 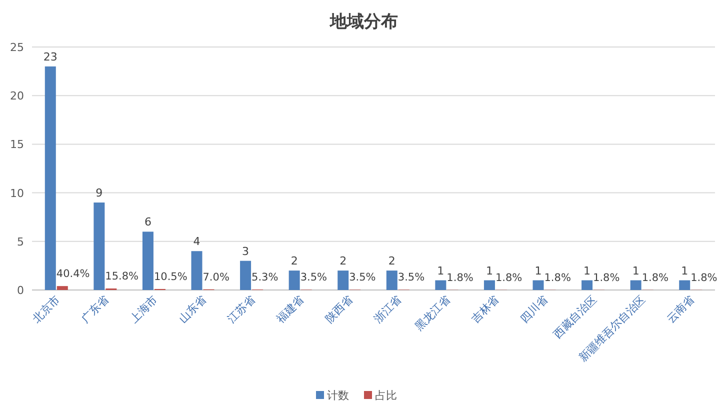 What do you see at coordinates (387, 309) in the screenshot?
I see `x-tick-label: 浙江省` at bounding box center [387, 309].